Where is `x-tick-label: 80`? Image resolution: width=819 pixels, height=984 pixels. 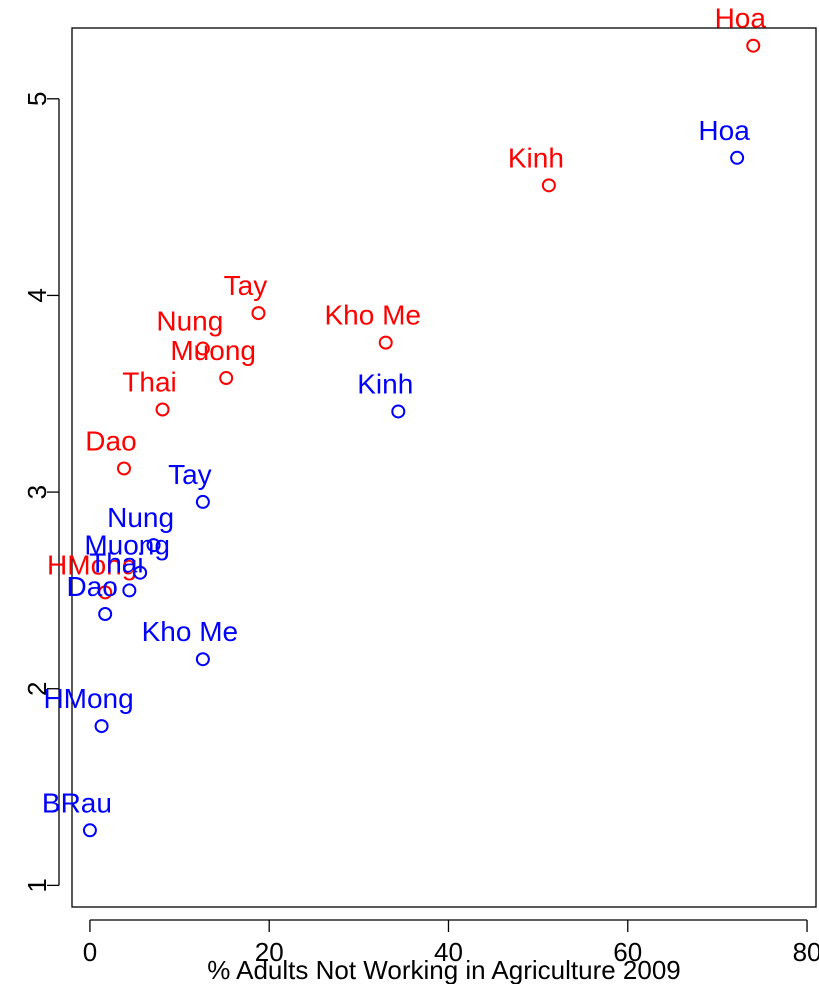
x-tick-label: 80 is located at coordinates (806, 952).